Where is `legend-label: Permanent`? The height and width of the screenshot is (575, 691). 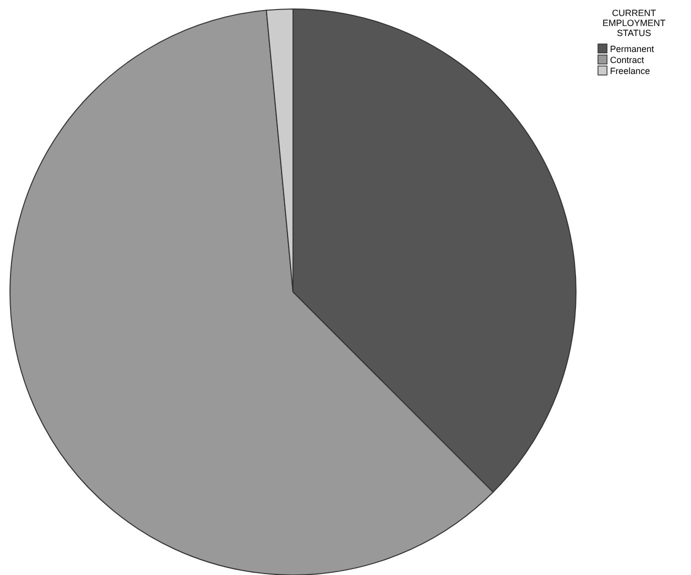 legend-label: Permanent is located at coordinates (632, 49).